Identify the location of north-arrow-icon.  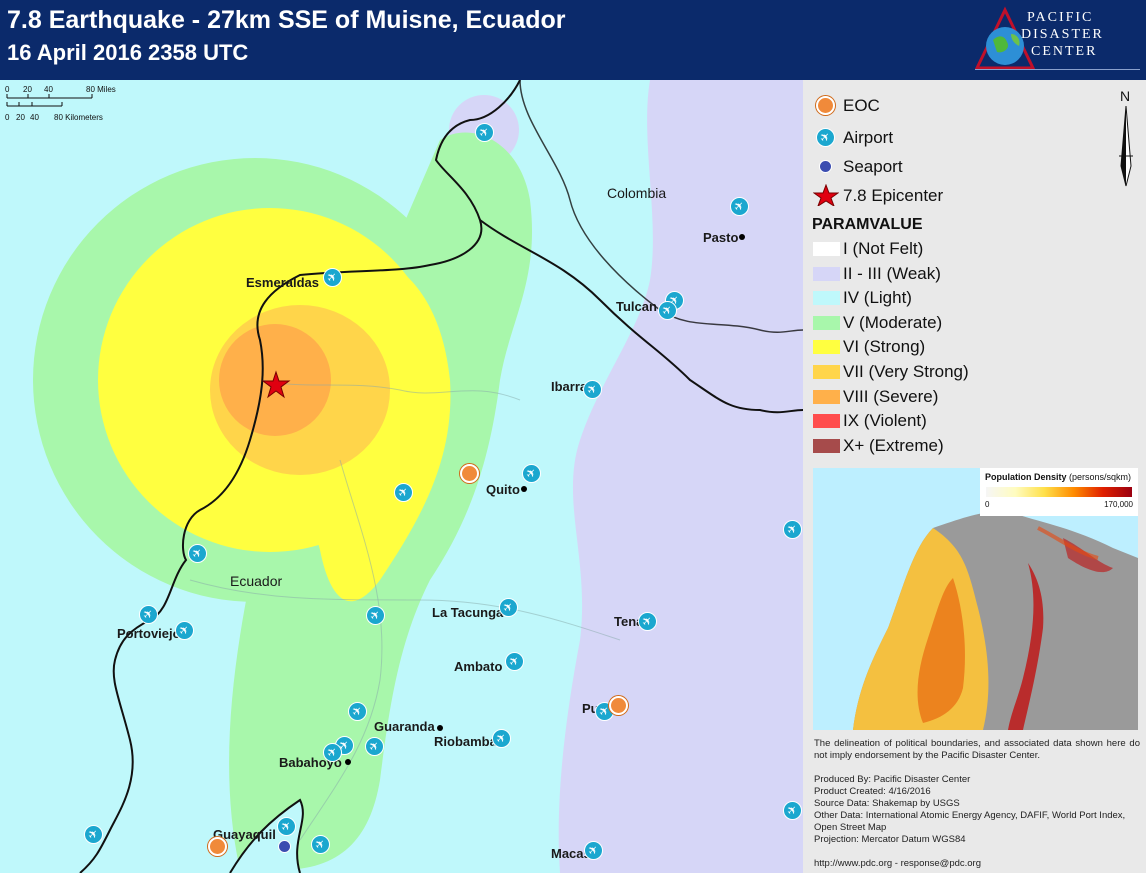
(1126, 146).